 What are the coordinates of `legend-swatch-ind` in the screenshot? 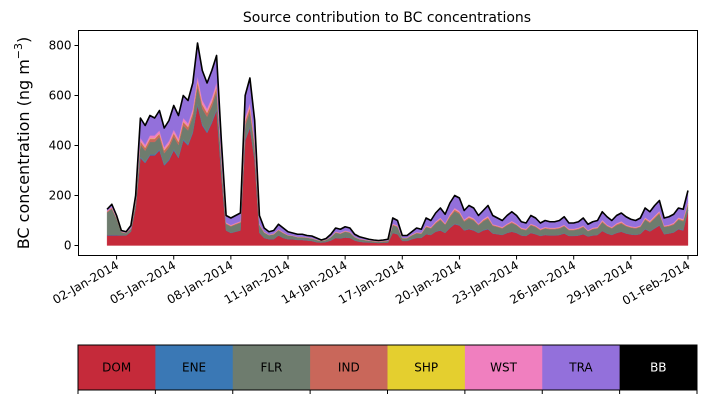 It's located at (349, 367).